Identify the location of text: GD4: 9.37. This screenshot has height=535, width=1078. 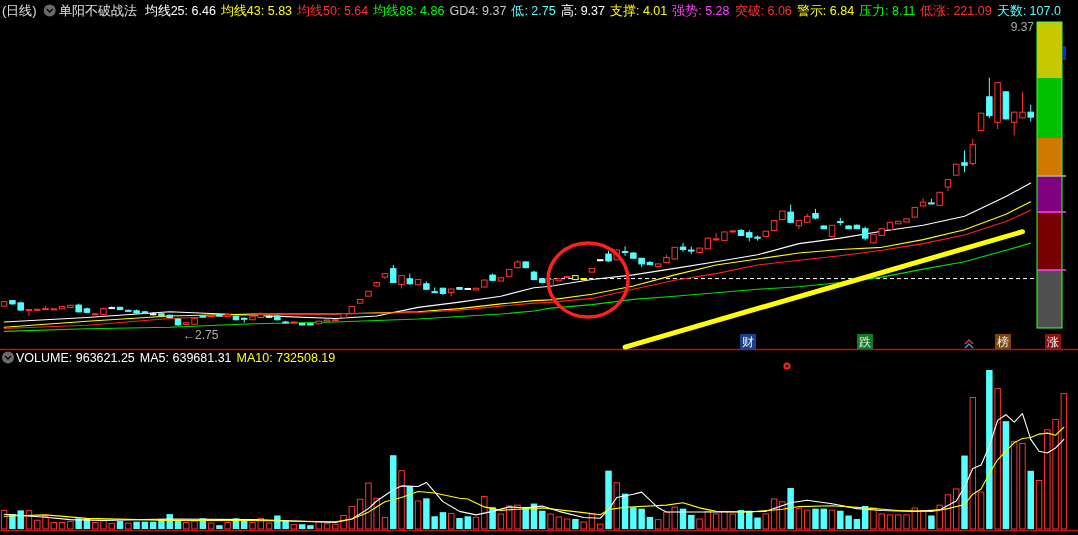
(478, 11).